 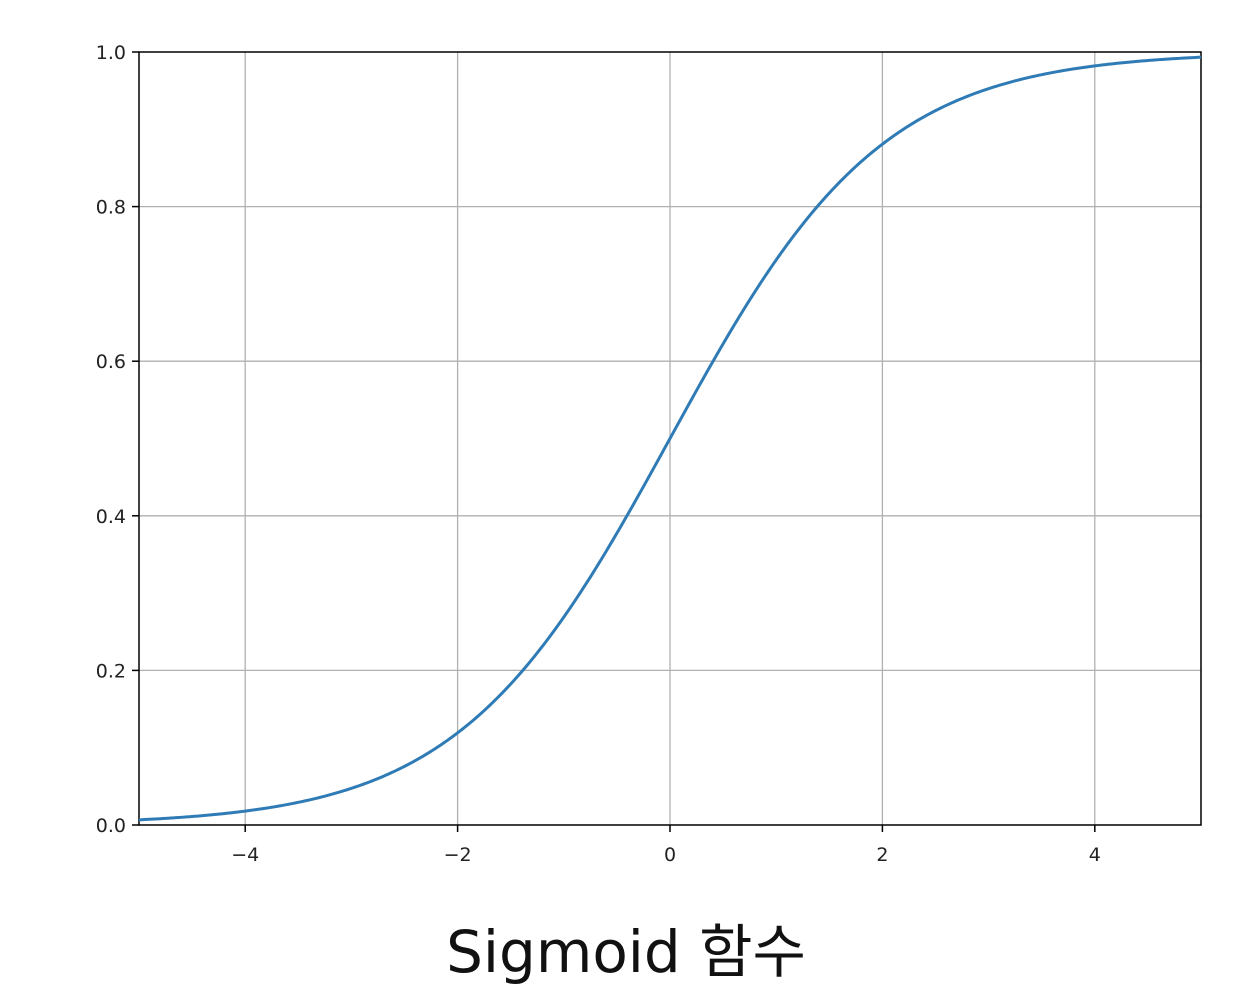 I want to click on y-tick-label: 0.8, so click(x=111, y=208).